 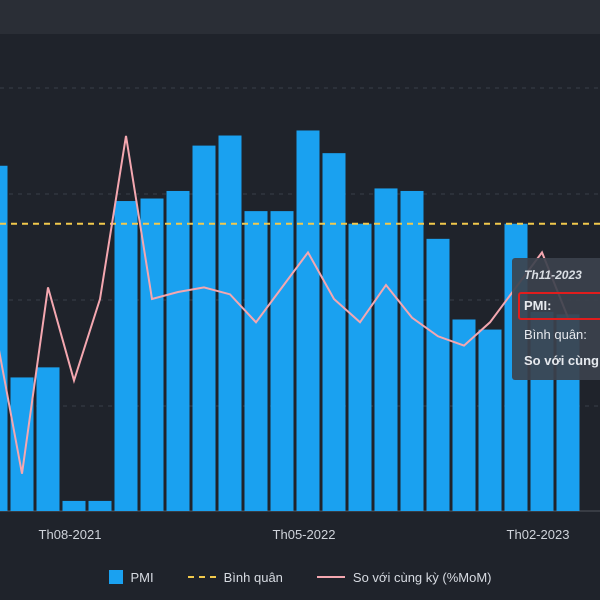 I want to click on top-strip, so click(x=300, y=17).